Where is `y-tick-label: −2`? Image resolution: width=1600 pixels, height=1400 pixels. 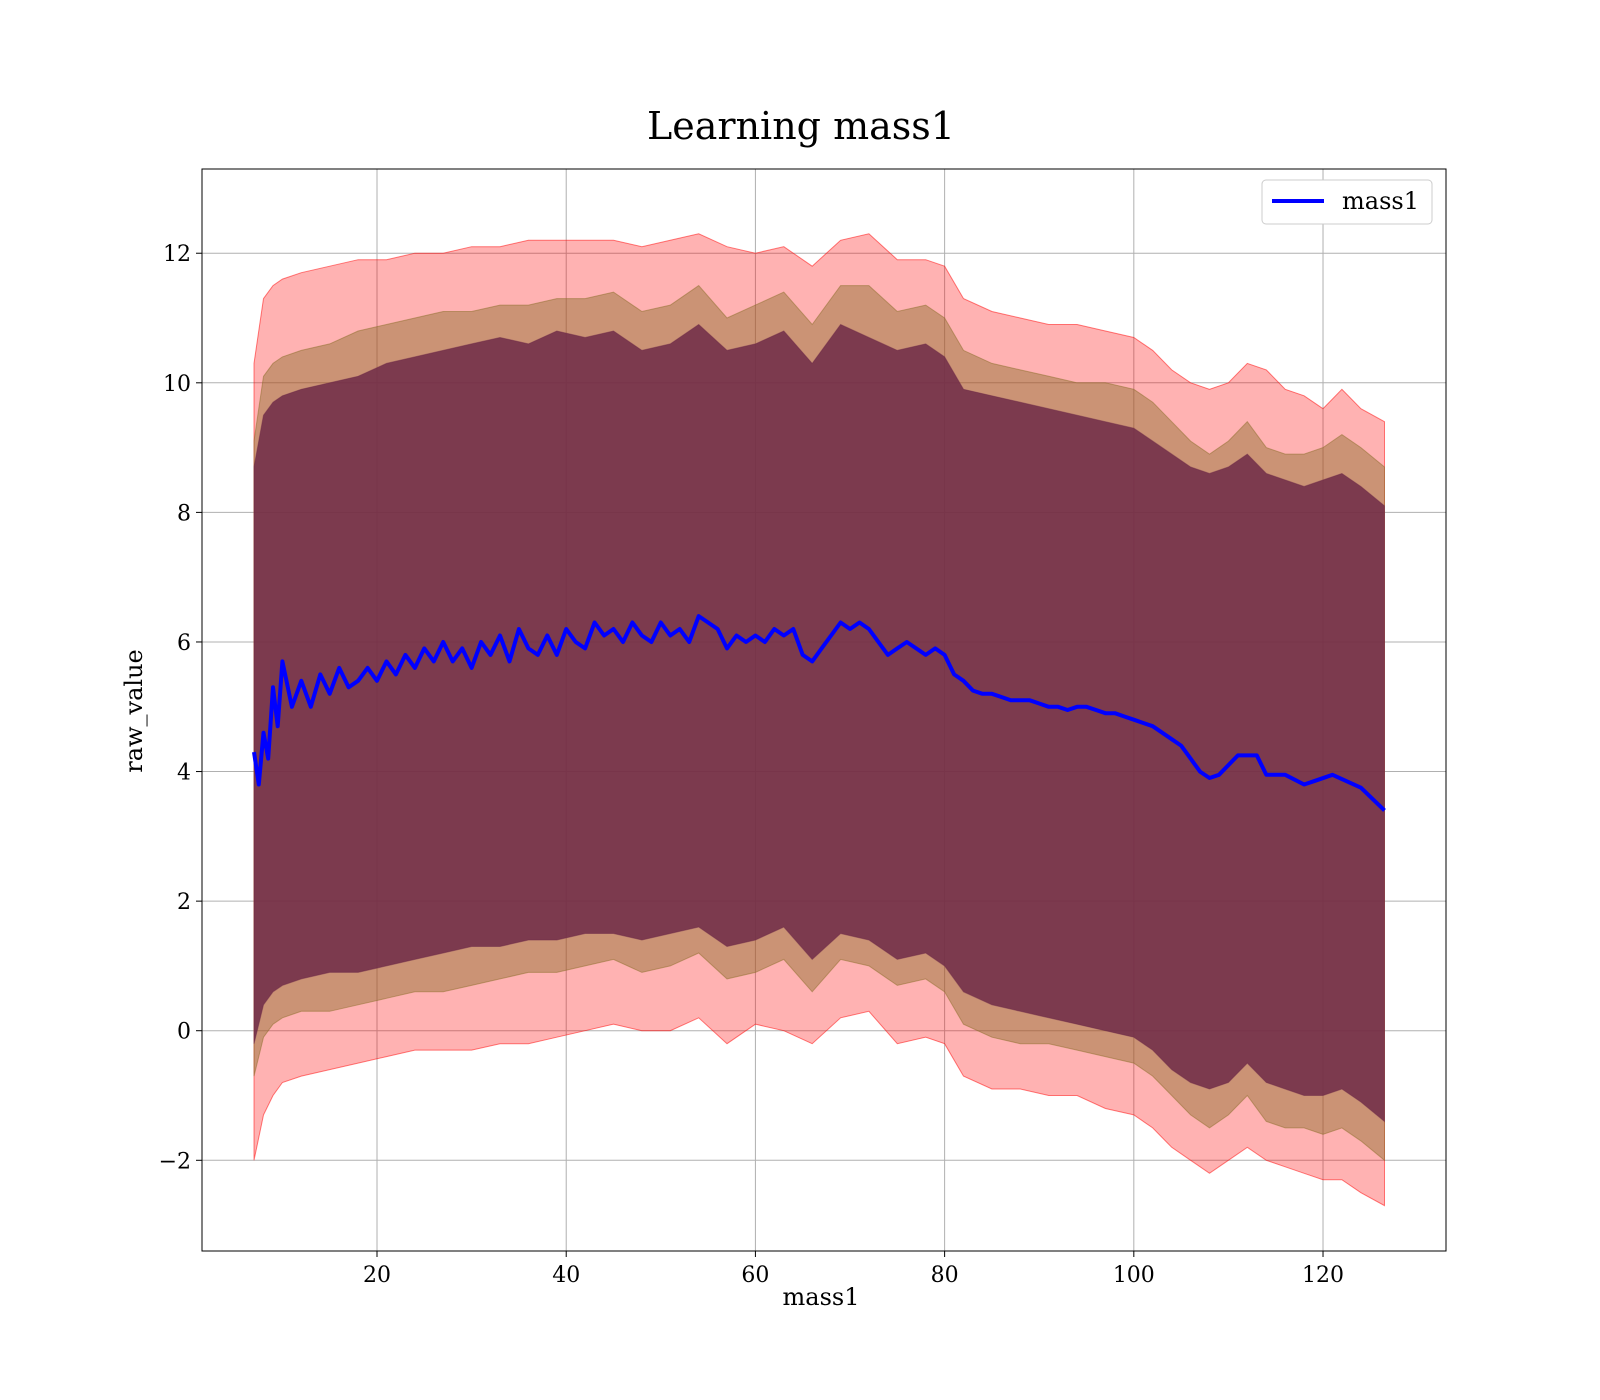
y-tick-label: −2 is located at coordinates (175, 1161).